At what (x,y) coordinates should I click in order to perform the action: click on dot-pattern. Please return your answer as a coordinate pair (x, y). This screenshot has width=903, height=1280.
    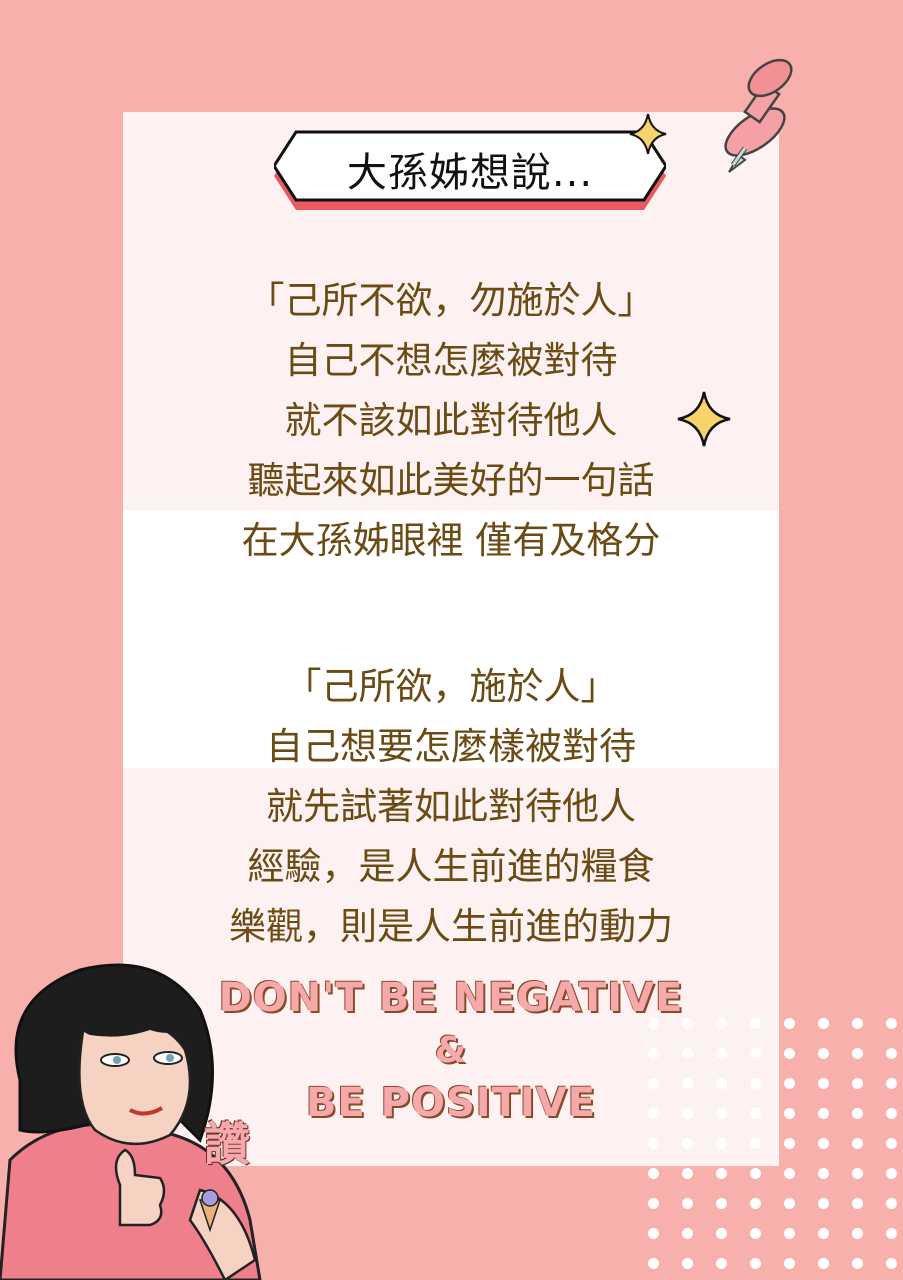
    Looking at the image, I should click on (775, 1149).